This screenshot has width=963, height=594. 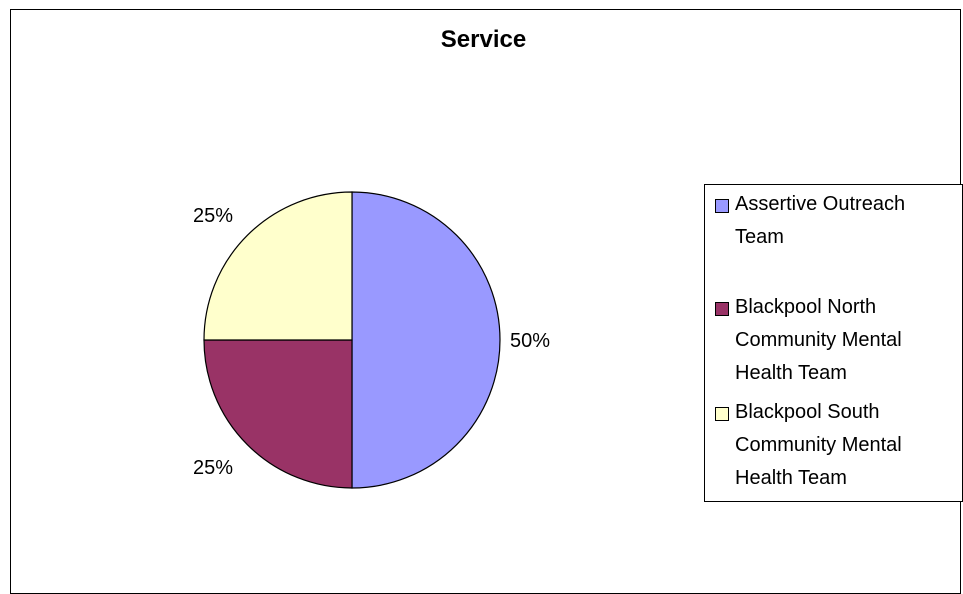 I want to click on chart-title: Service, so click(x=483, y=39).